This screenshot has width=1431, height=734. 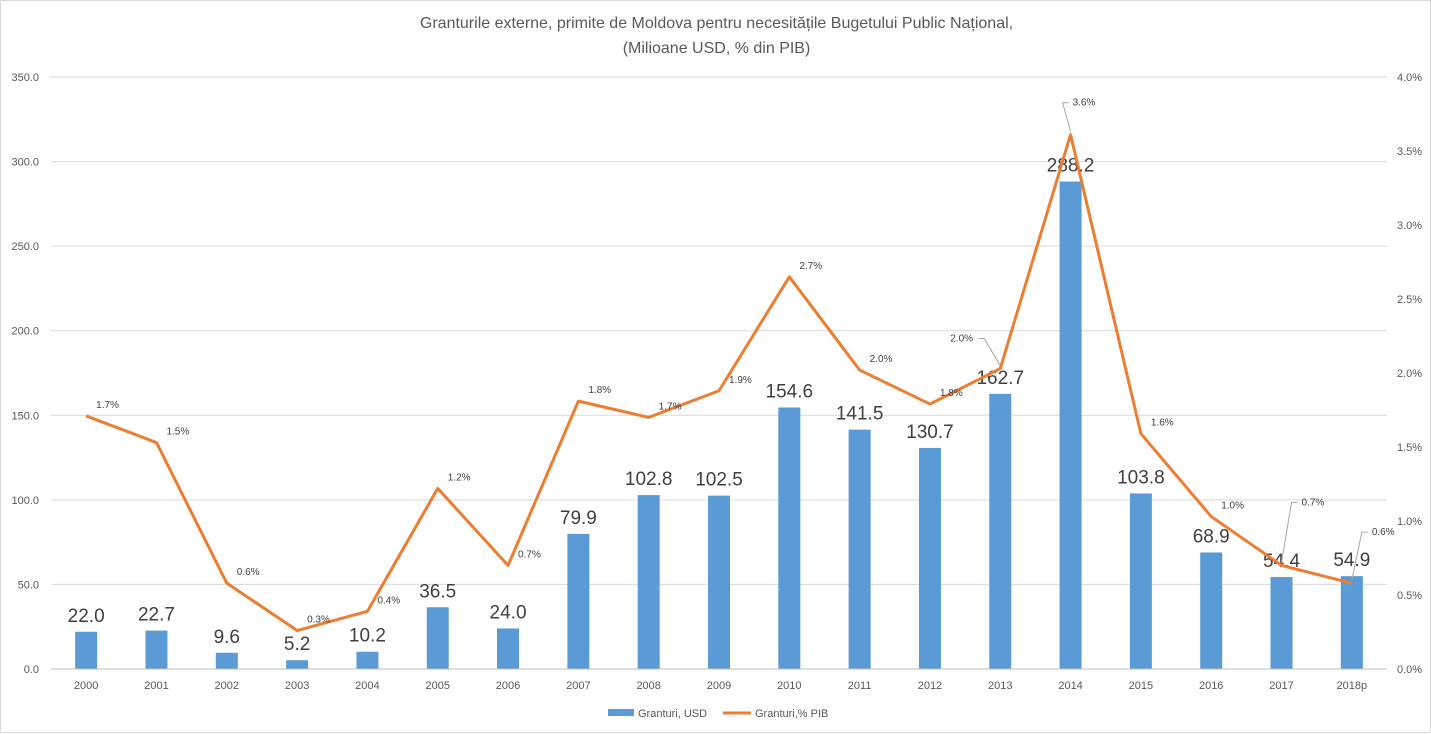 I want to click on x-tick-label: 2007, so click(x=578, y=686).